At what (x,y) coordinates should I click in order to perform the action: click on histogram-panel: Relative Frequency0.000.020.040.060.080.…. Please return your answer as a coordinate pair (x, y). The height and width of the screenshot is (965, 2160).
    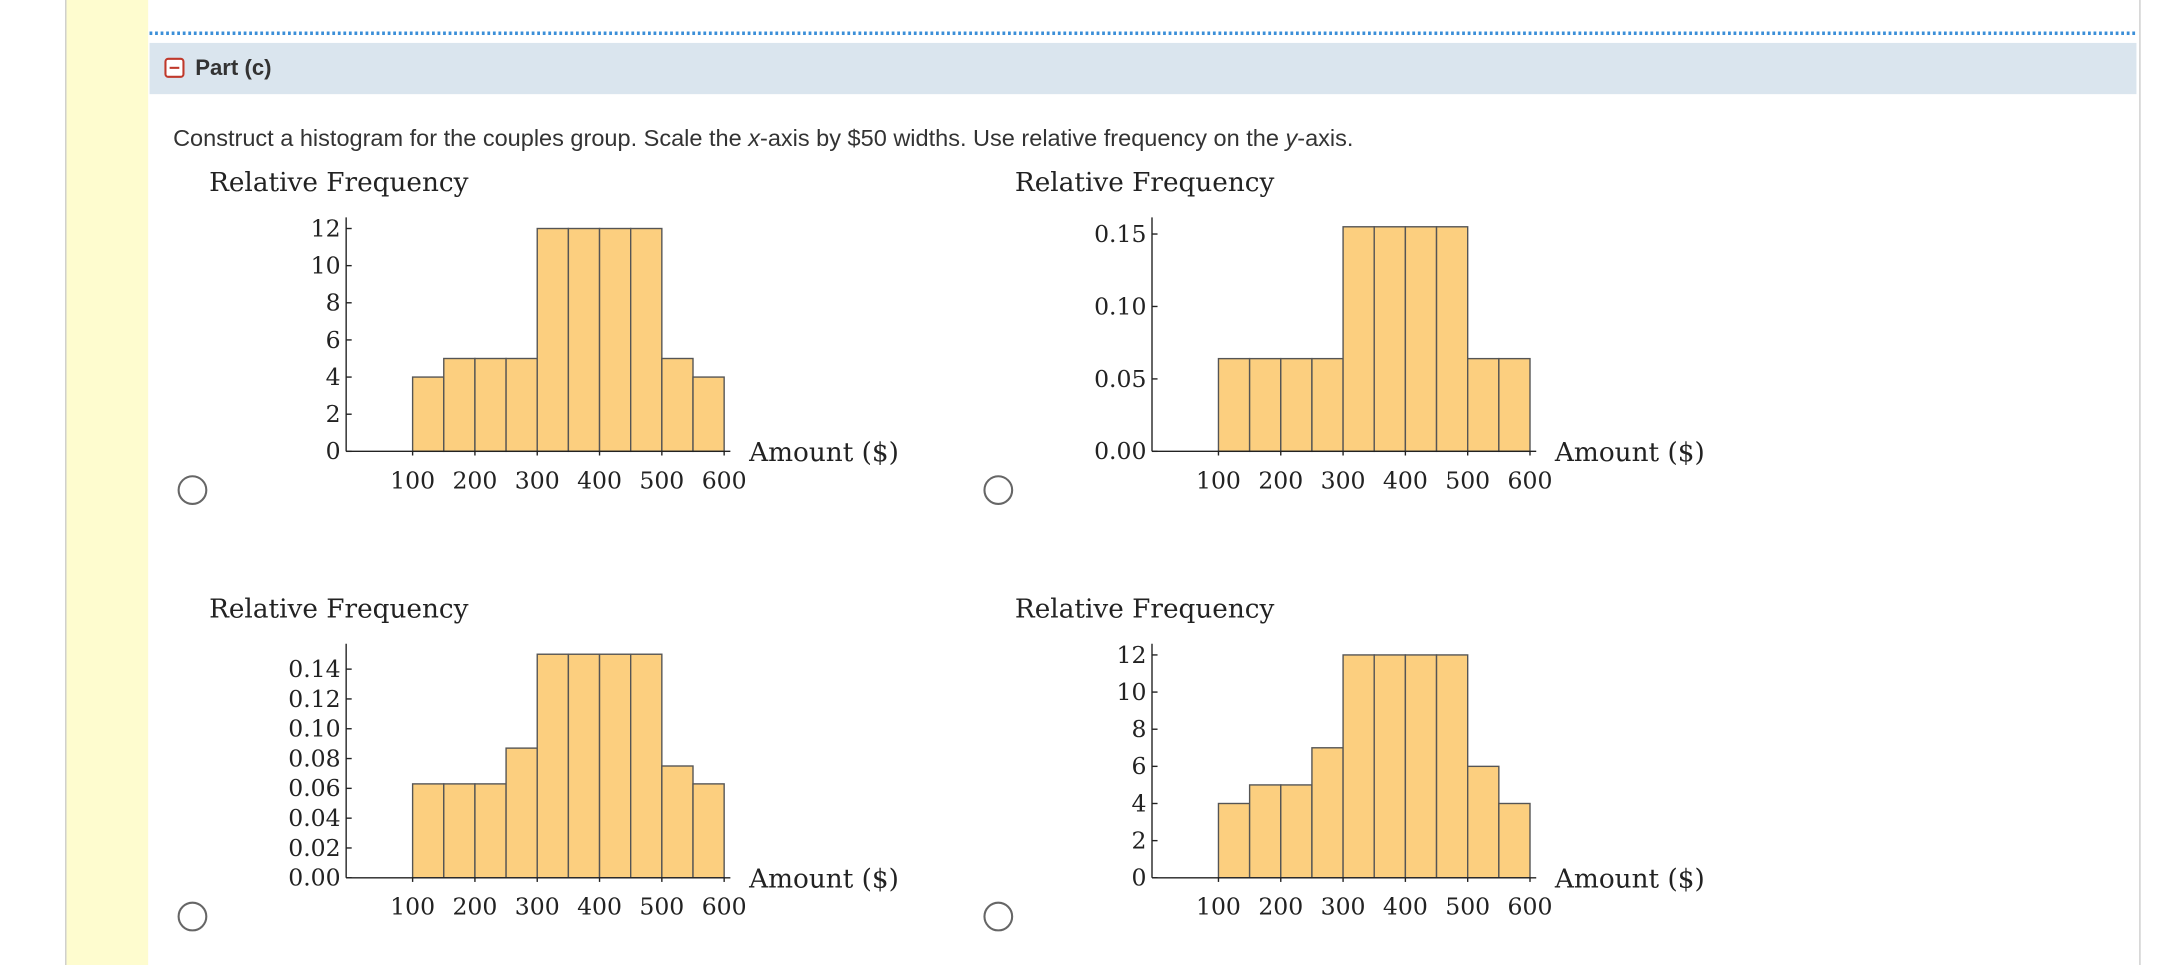
    Looking at the image, I should click on (538, 763).